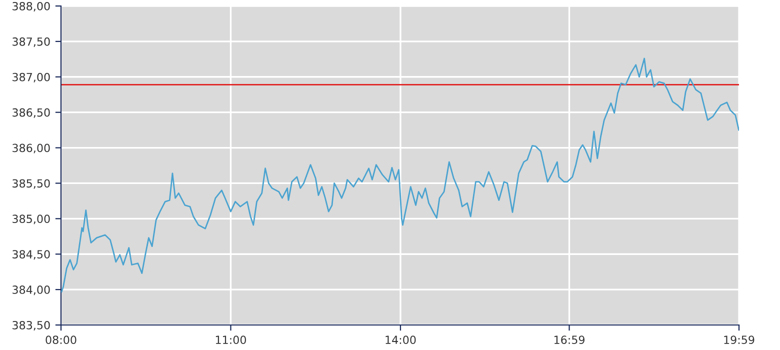 Image resolution: width=780 pixels, height=350 pixels. Describe the element at coordinates (401, 340) in the screenshot. I see `x-tick-label: 14:00` at that location.